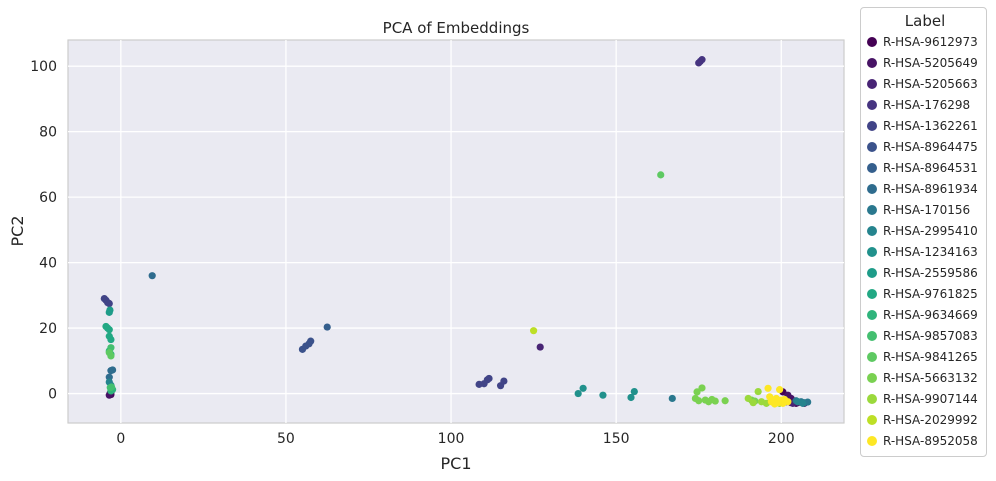  I want to click on legend-label: R-HSA-2559586, so click(930, 272).